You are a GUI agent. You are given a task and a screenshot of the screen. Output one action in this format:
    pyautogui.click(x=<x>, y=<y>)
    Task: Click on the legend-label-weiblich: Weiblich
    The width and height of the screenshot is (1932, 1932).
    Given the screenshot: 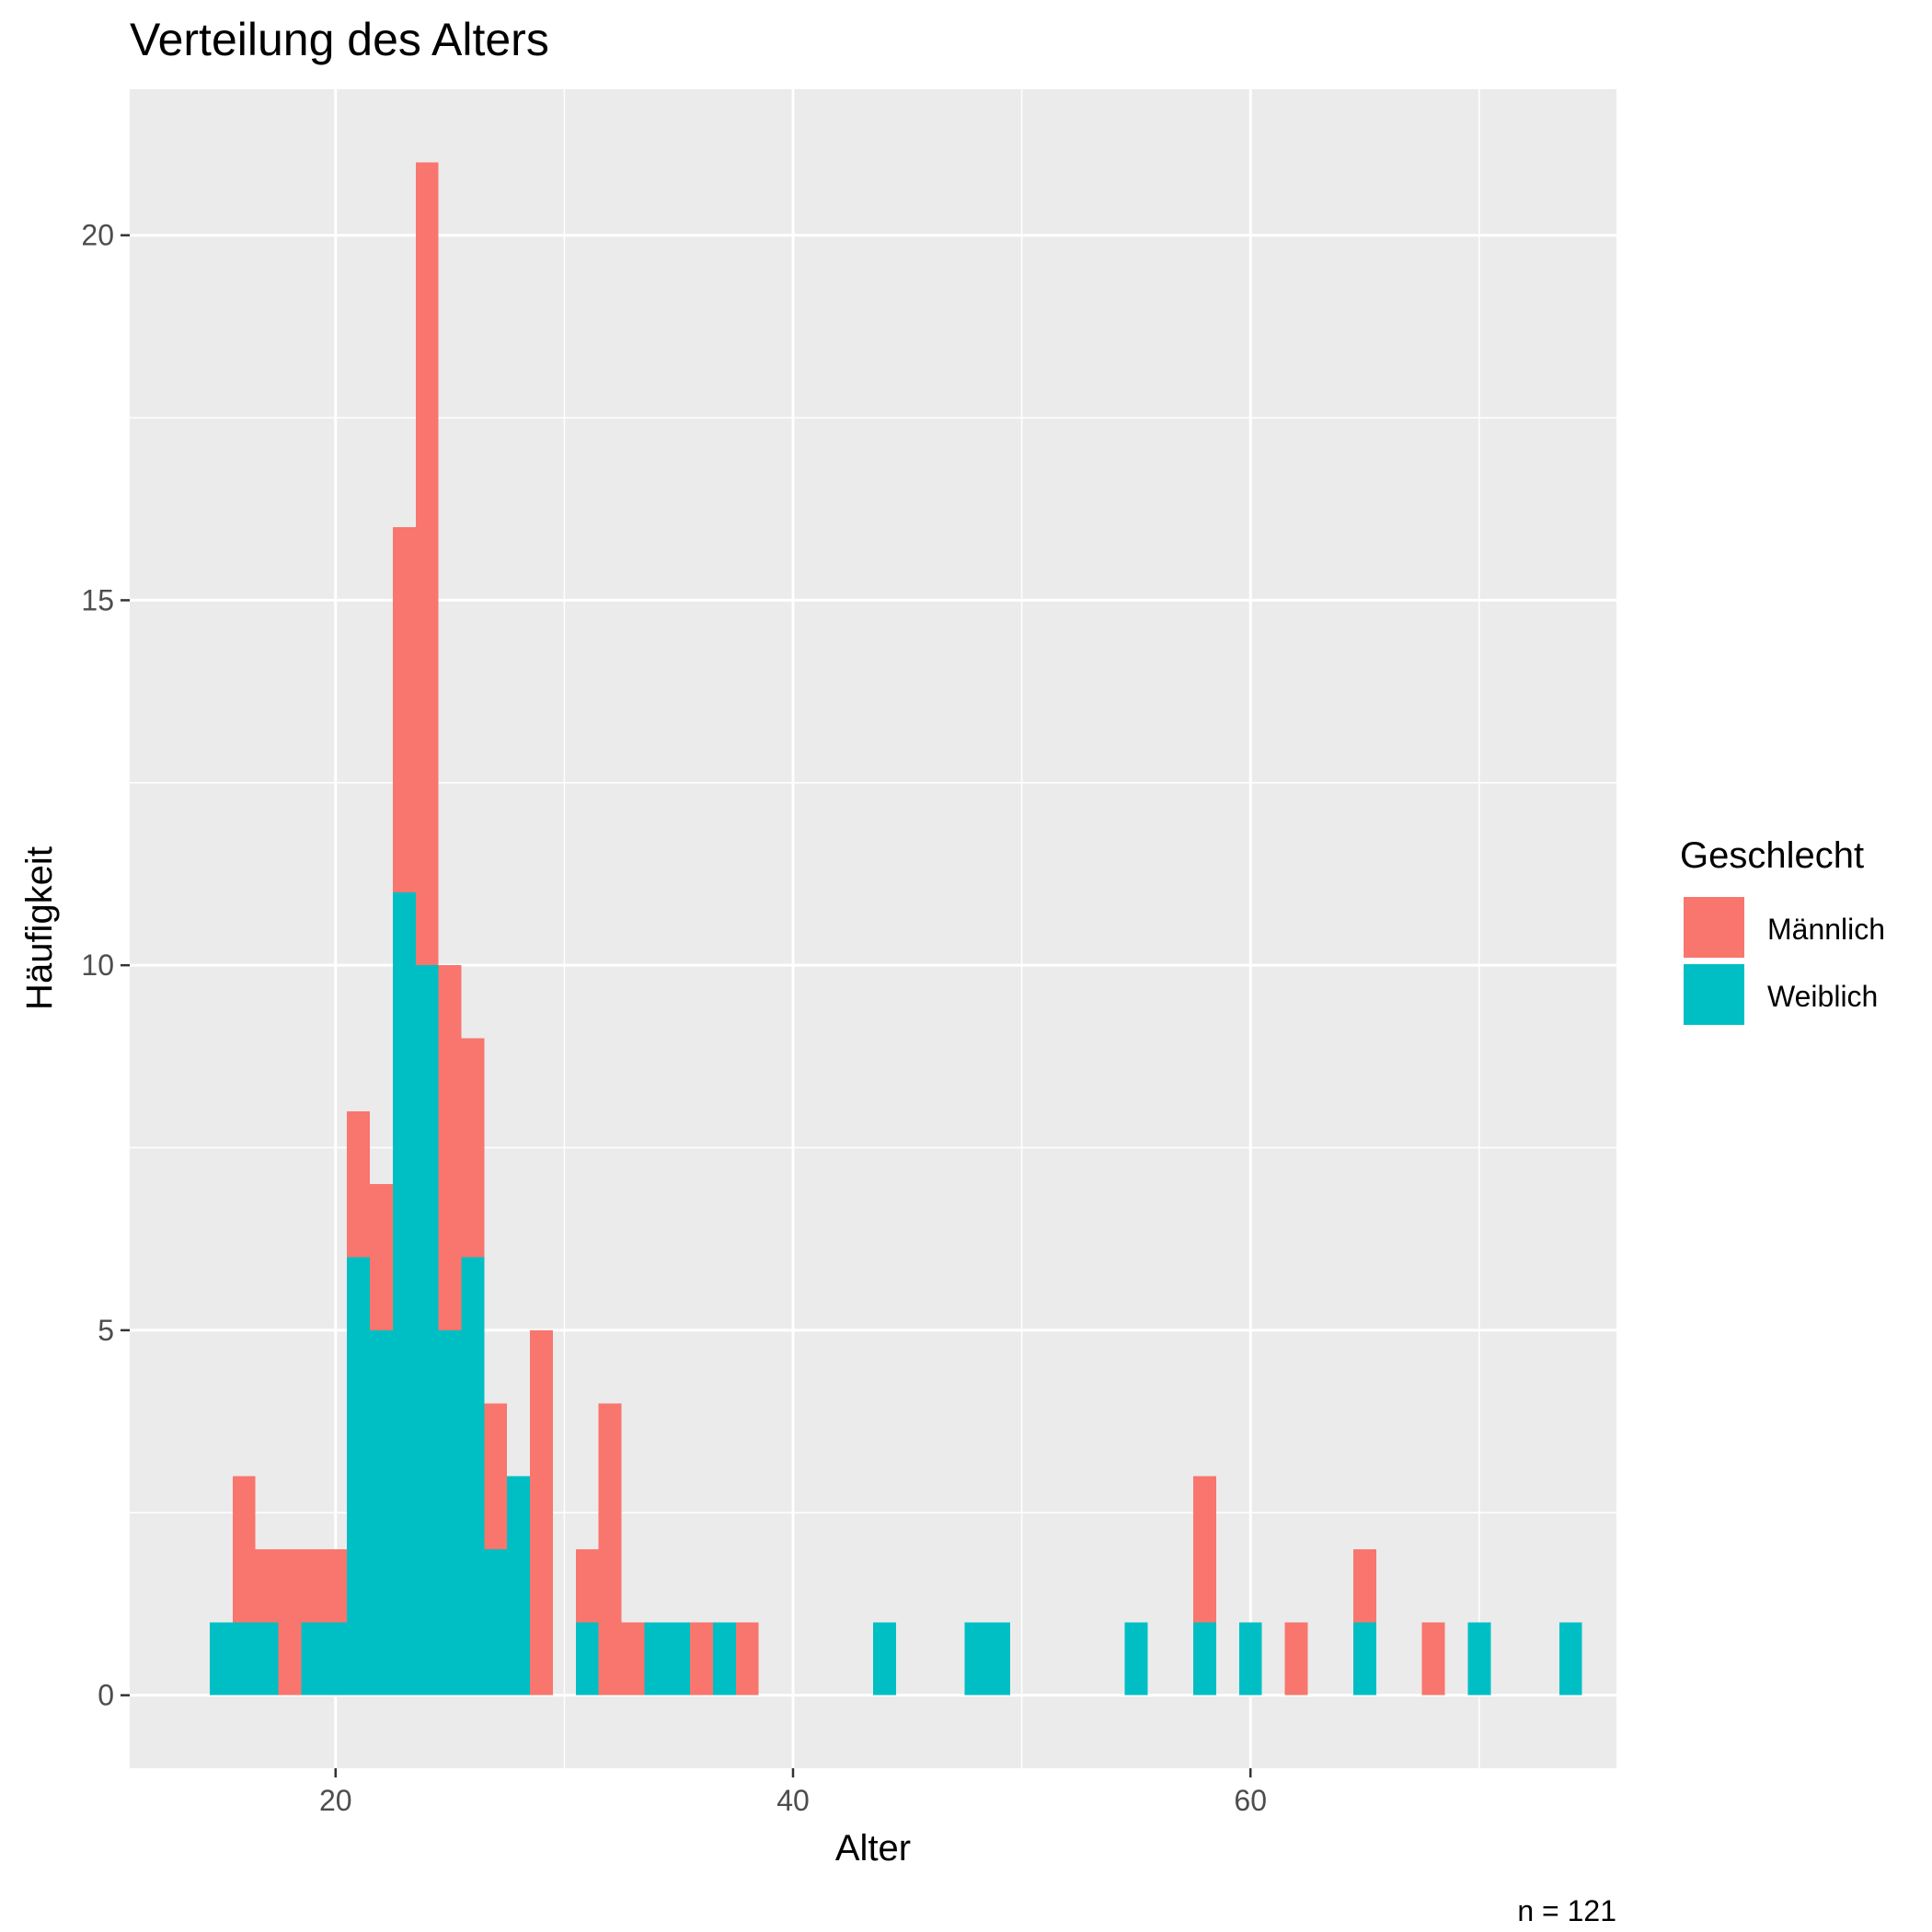 What is the action you would take?
    pyautogui.click(x=1822, y=997)
    